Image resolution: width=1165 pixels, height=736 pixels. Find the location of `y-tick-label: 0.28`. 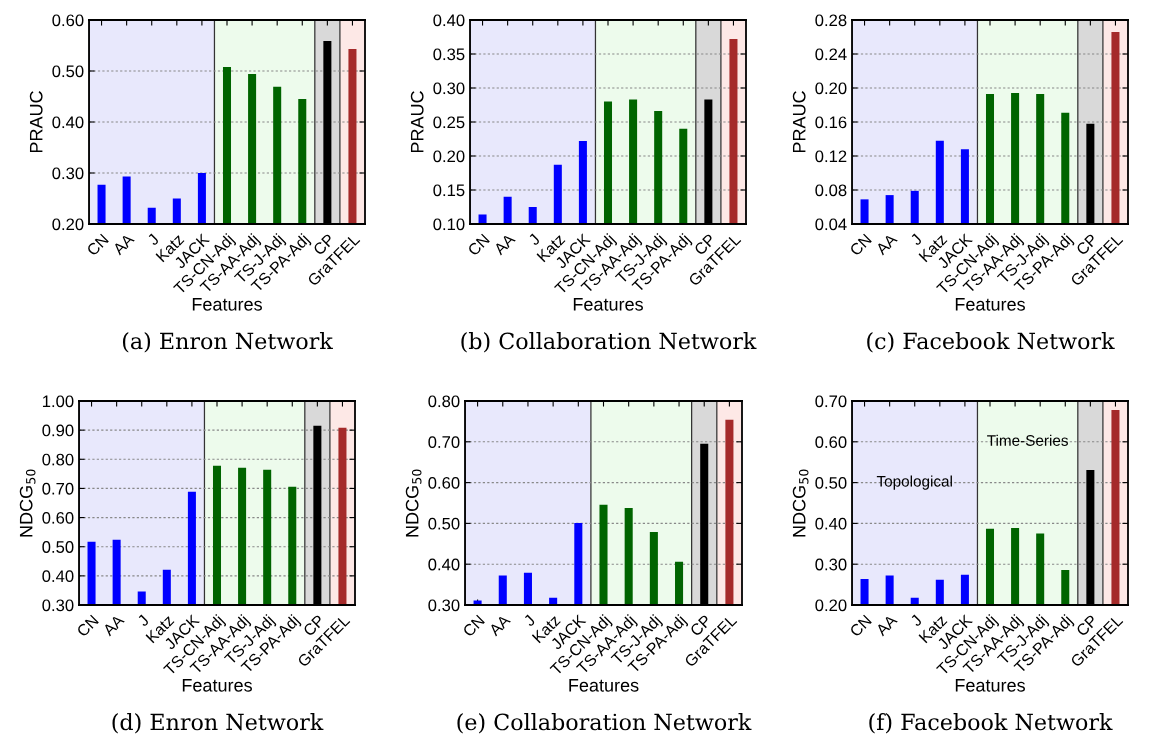

y-tick-label: 0.28 is located at coordinates (831, 20).